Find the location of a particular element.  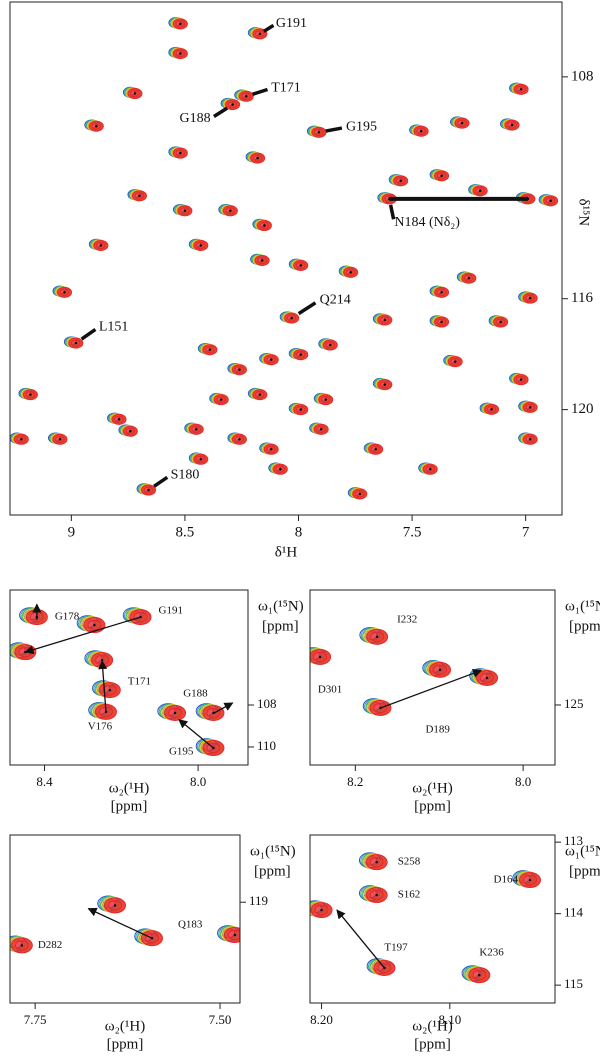

frame is located at coordinates (129, 677).